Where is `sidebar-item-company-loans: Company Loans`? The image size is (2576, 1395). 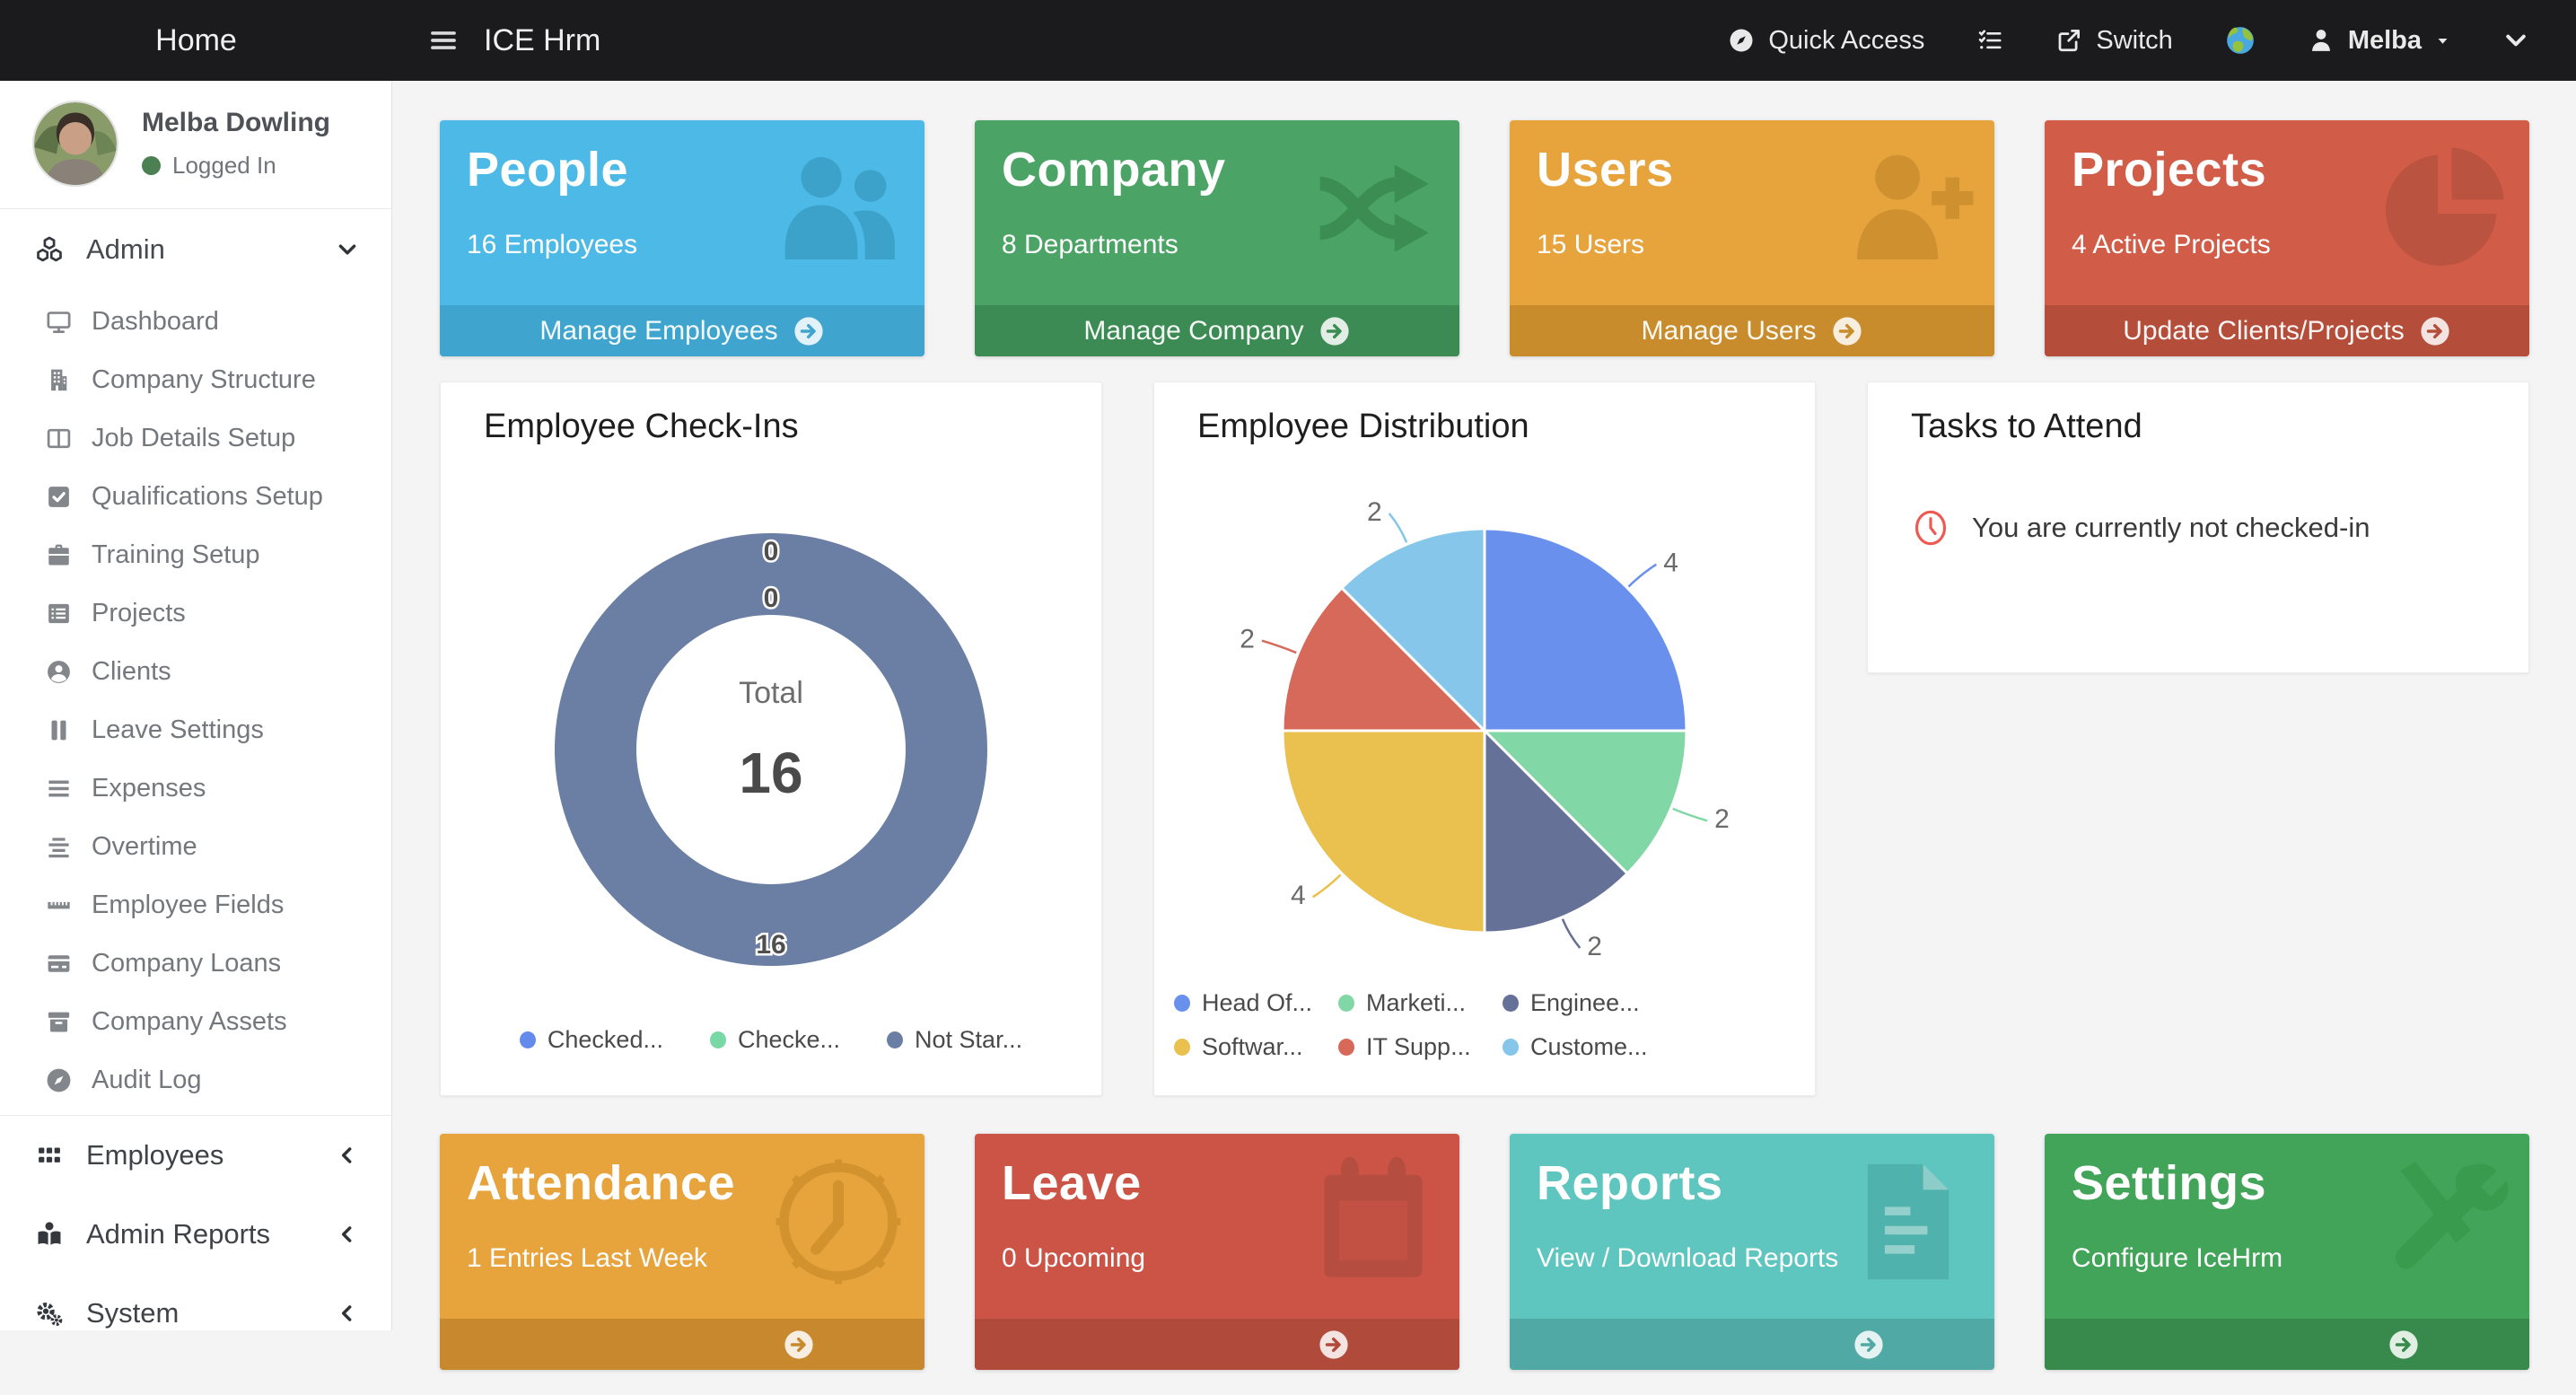 sidebar-item-company-loans: Company Loans is located at coordinates (195, 963).